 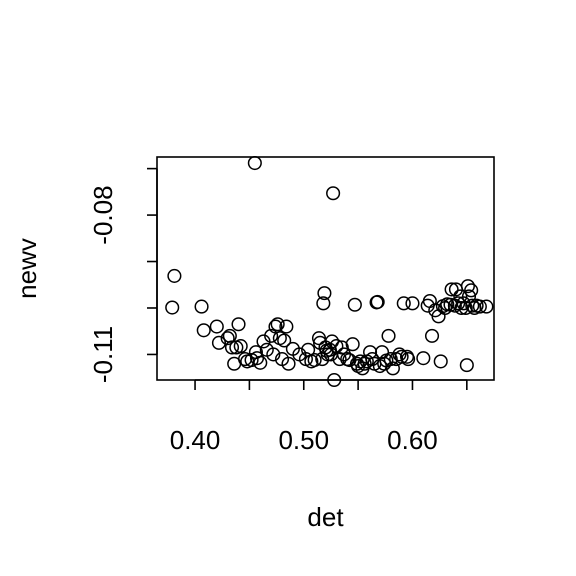 What do you see at coordinates (123, 275) in the screenshot?
I see `y-axis: -0.11 -0.08` at bounding box center [123, 275].